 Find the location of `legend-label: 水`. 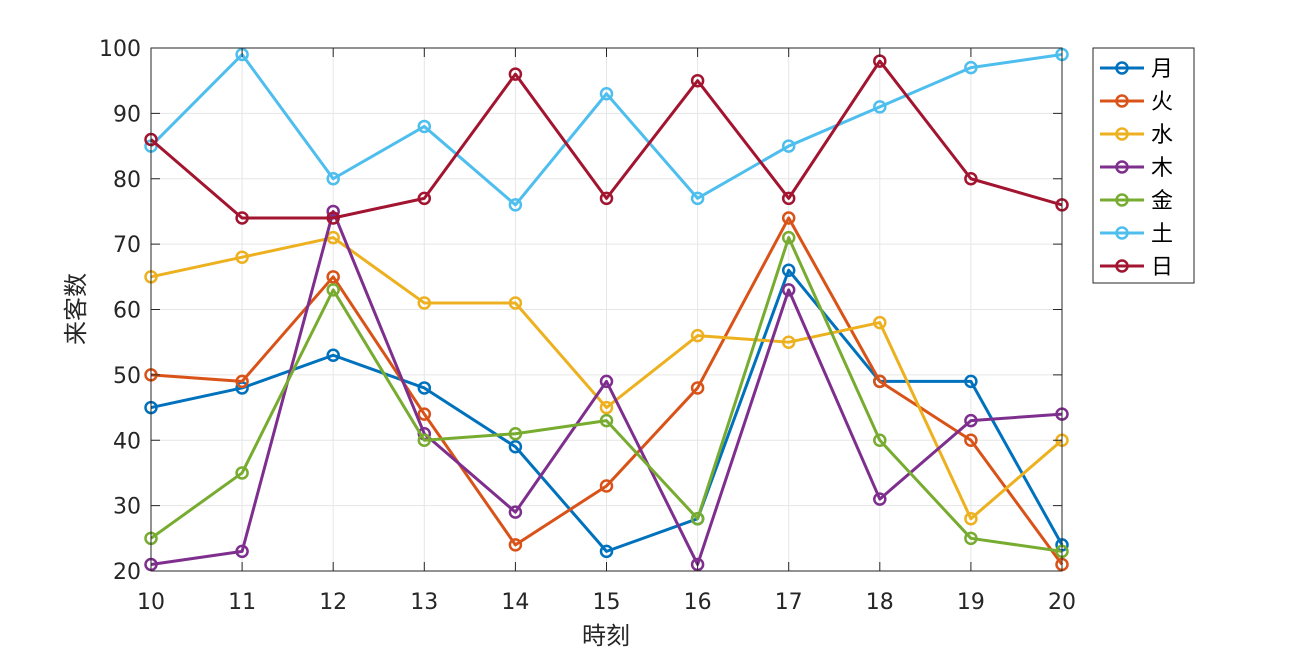

legend-label: 水 is located at coordinates (1162, 135).